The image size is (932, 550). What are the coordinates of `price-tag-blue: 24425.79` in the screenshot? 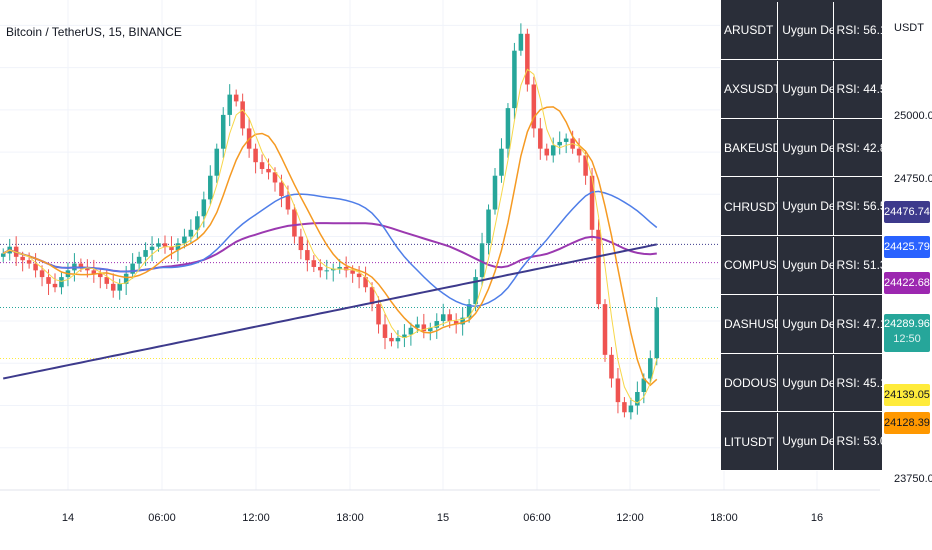 It's located at (907, 247).